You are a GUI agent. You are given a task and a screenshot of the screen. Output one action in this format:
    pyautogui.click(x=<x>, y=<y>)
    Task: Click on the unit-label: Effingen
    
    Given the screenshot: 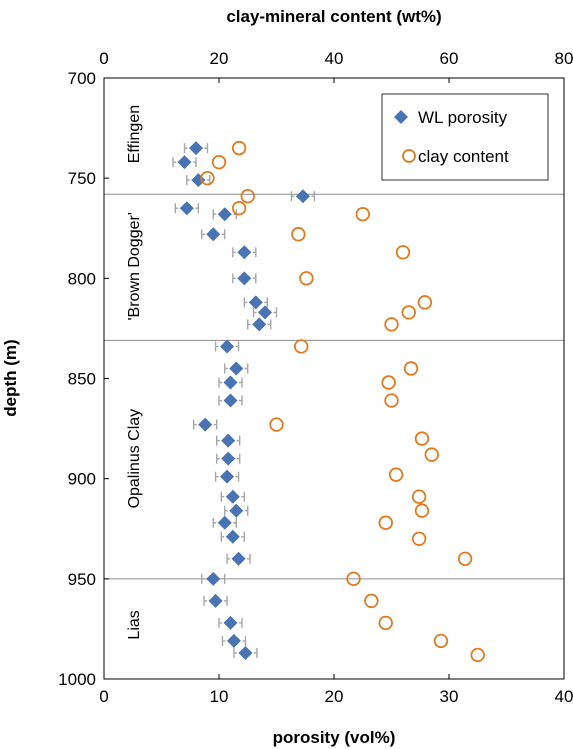 What is the action you would take?
    pyautogui.click(x=134, y=134)
    